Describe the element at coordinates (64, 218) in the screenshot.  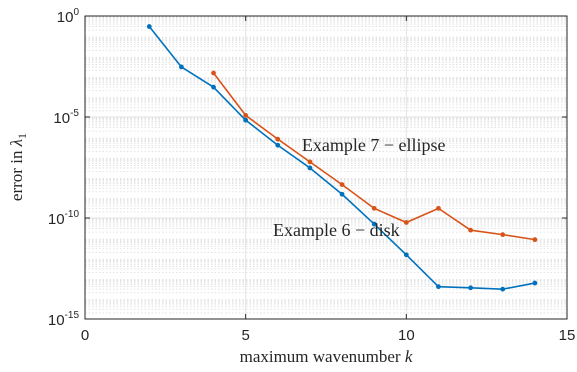
I see `y-tick-label: 10⁻¹⁰` at that location.